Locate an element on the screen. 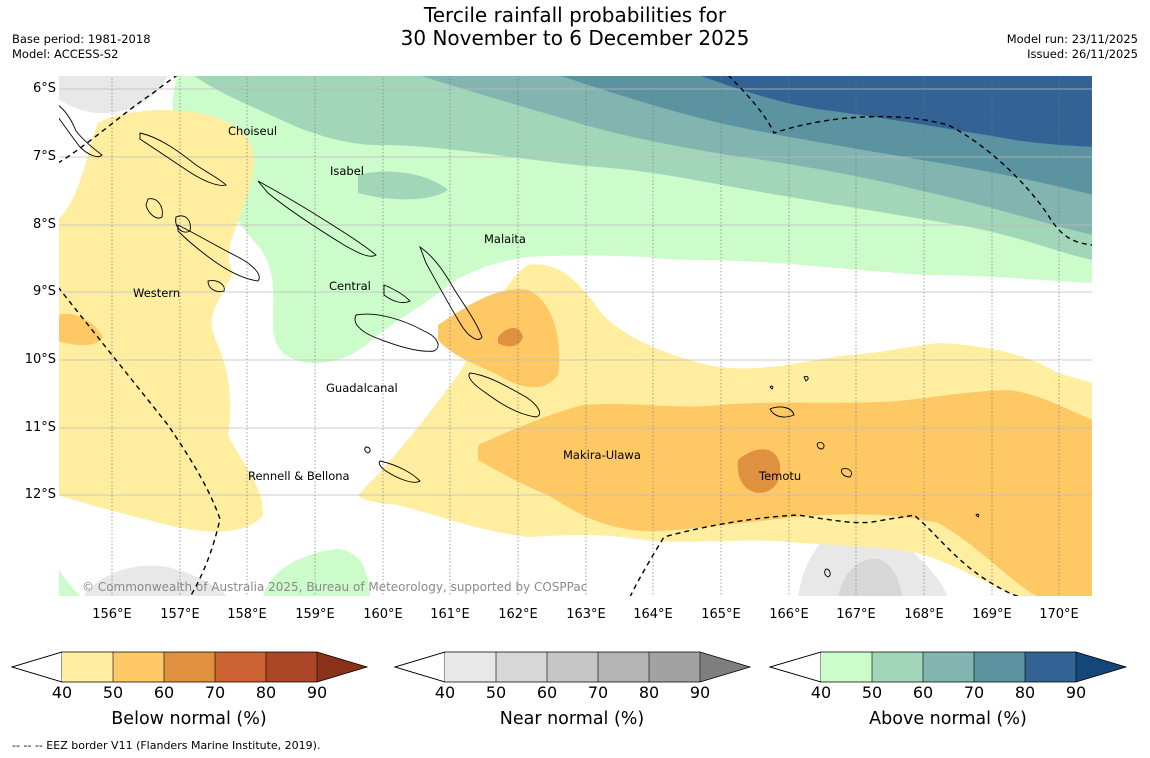 The height and width of the screenshot is (758, 1150). near-normal-label: Near normal (%) is located at coordinates (572, 719).